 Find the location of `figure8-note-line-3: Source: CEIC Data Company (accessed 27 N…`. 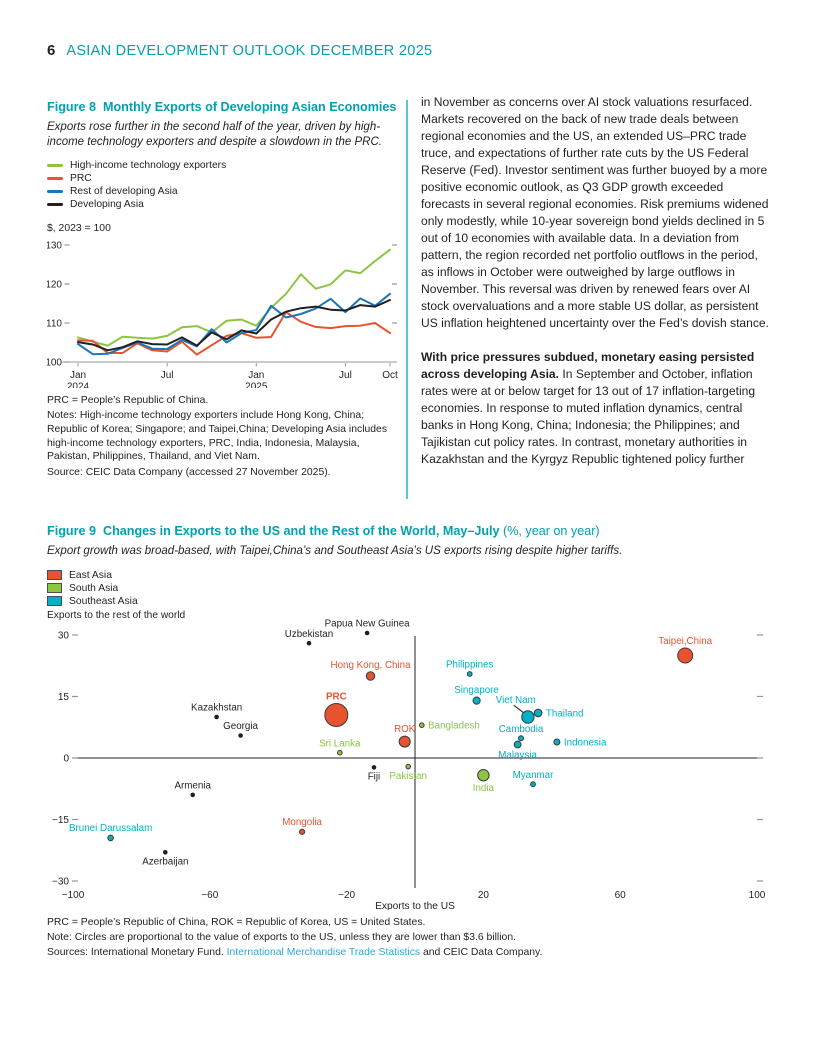

figure8-note-line-3: Source: CEIC Data Company (accessed 27 N… is located at coordinates (189, 472).